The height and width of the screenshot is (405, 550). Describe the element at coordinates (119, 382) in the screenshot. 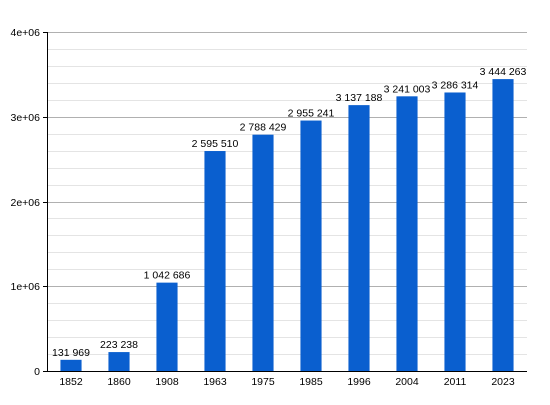

I see `x-tick-label: 1860` at that location.